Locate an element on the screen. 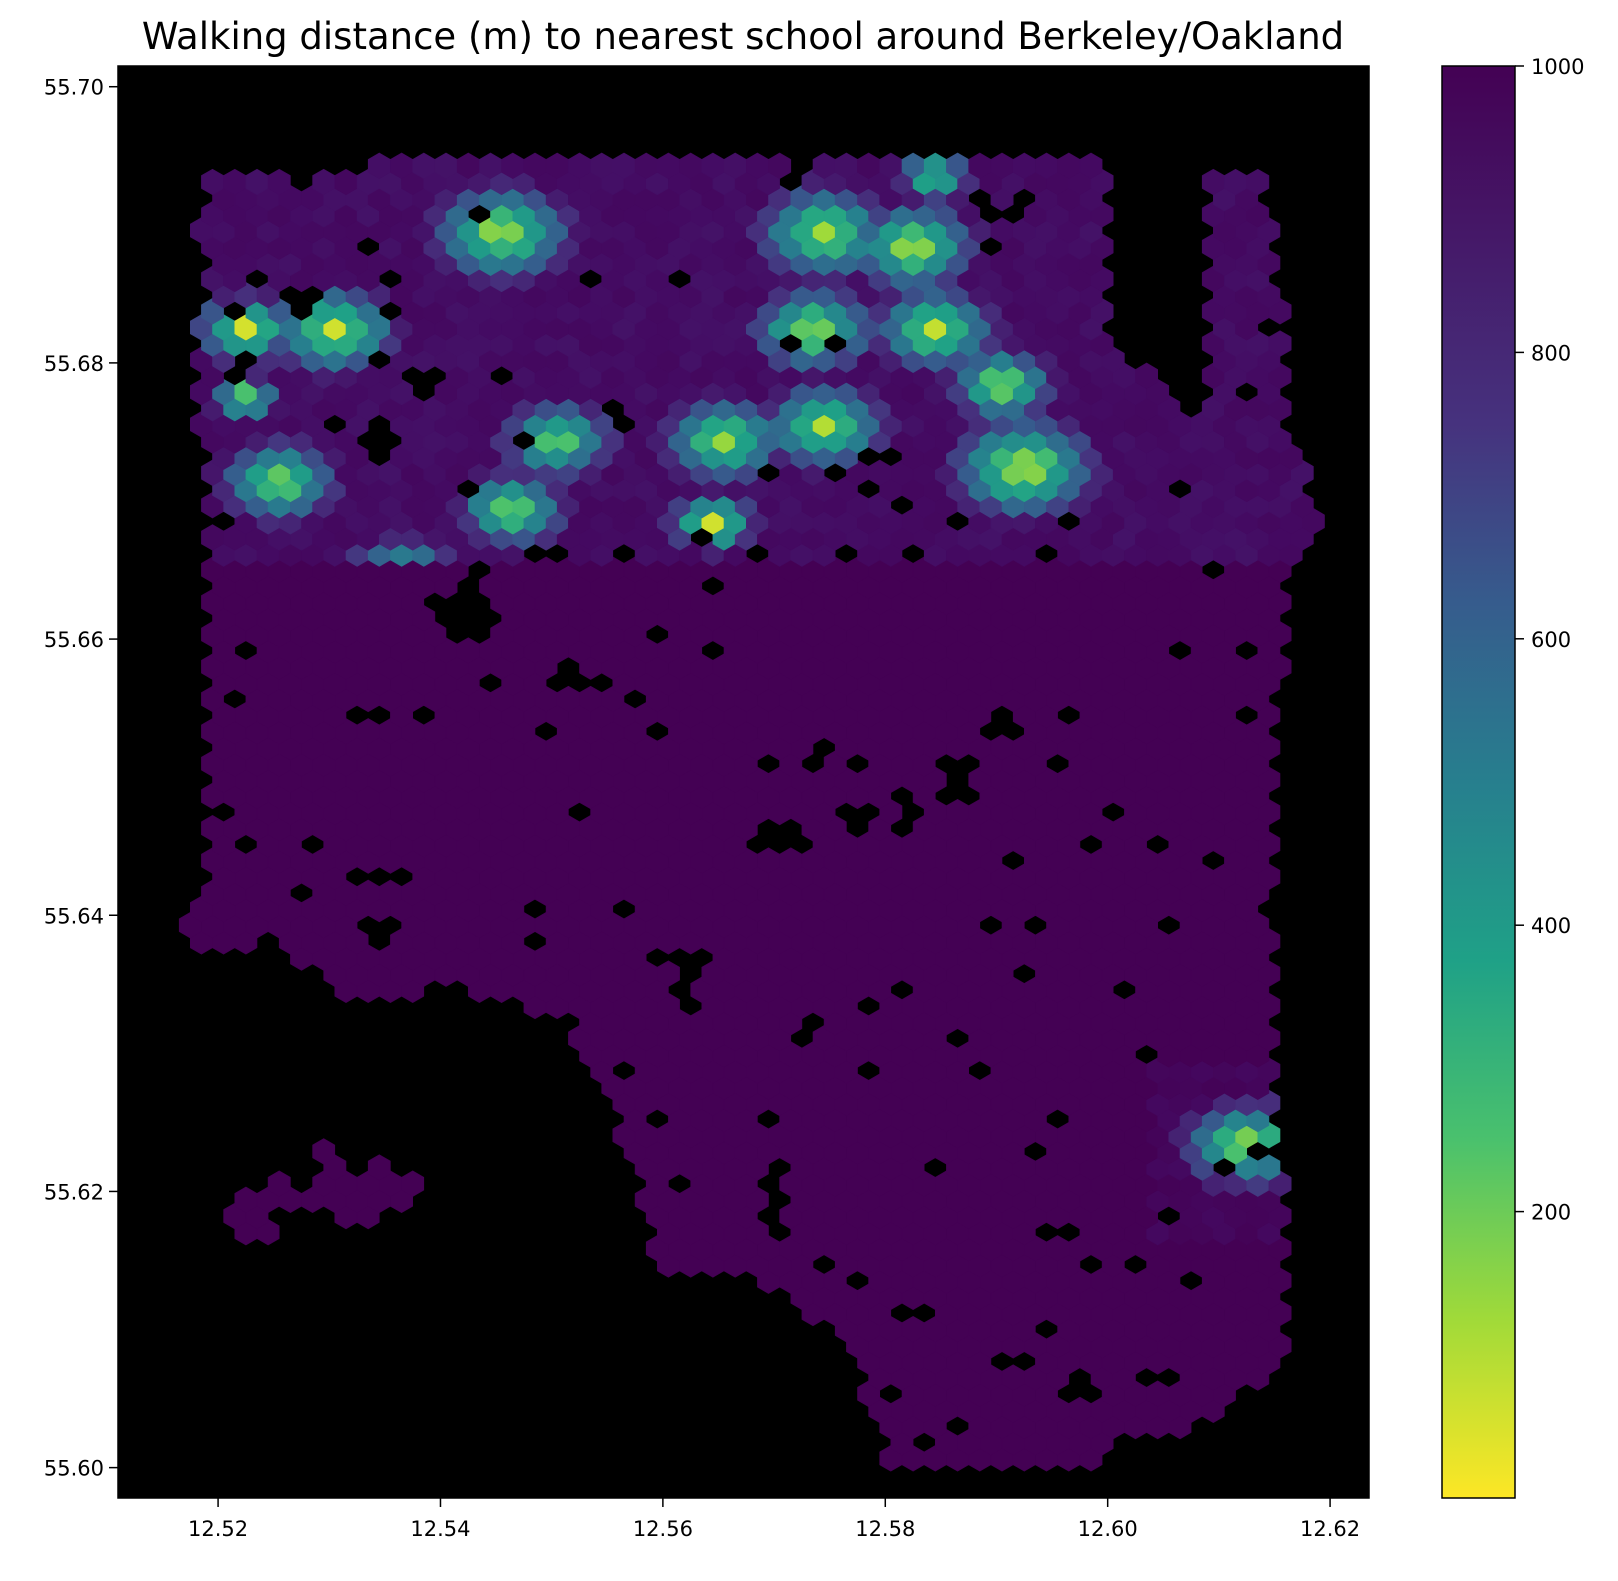  y-tick-label: 55.64 is located at coordinates (74, 916).